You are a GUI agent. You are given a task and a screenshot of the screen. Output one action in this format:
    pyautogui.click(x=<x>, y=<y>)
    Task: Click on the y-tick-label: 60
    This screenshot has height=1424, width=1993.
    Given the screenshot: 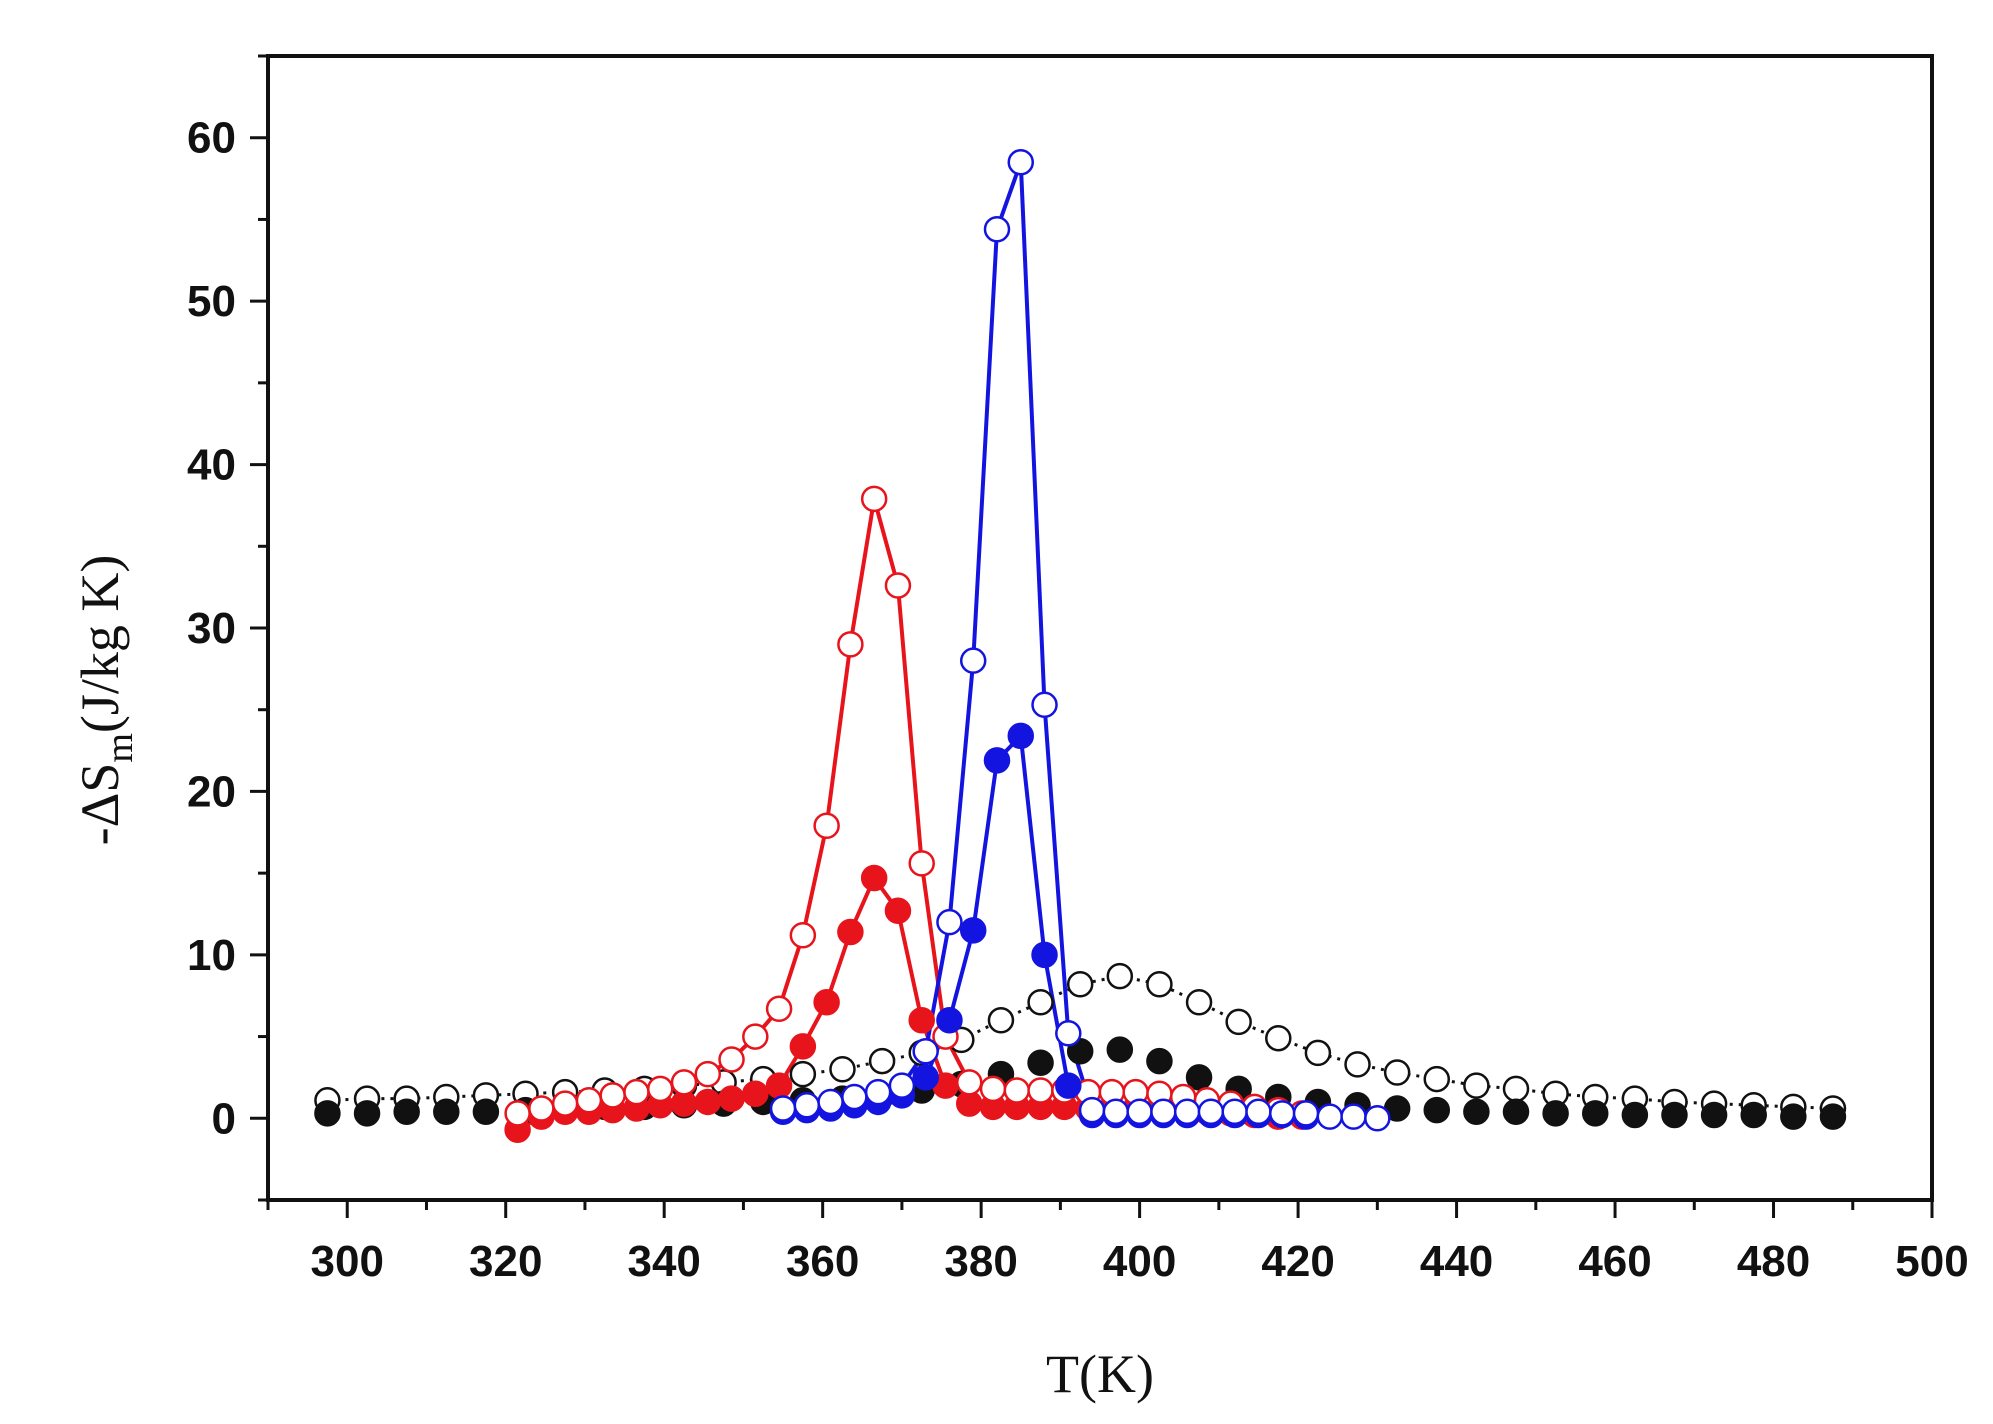 What is the action you would take?
    pyautogui.click(x=211, y=138)
    